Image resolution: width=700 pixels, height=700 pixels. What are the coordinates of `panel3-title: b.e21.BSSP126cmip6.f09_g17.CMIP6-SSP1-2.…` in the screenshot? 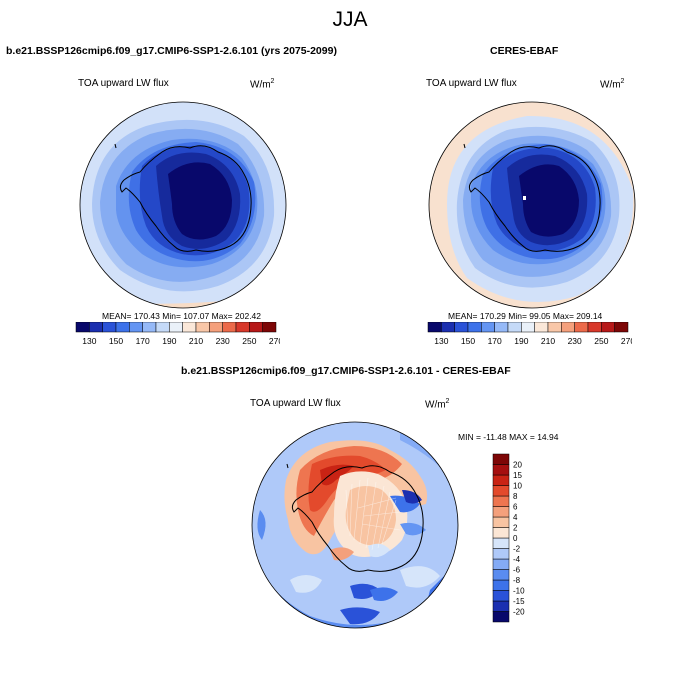 It's located at (346, 371).